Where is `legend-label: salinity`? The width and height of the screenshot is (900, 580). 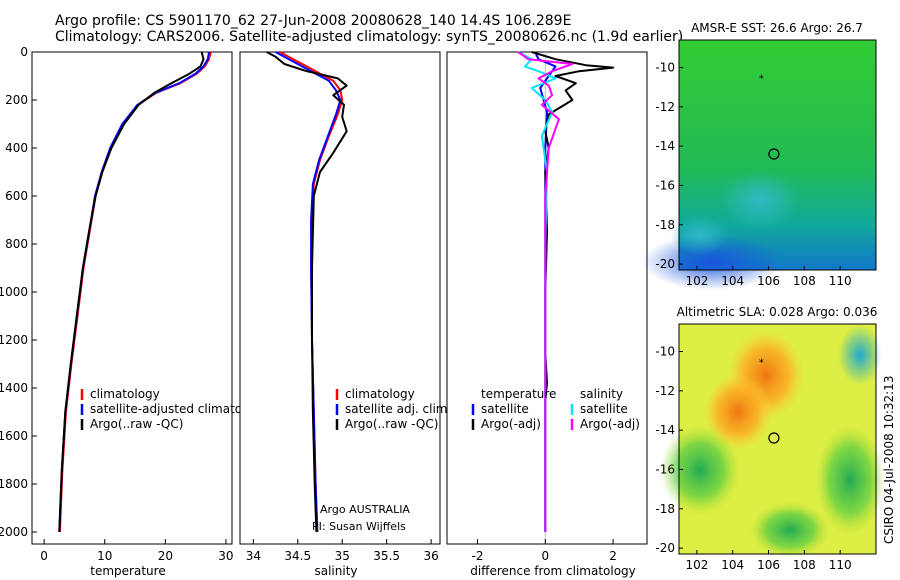
legend-label: salinity is located at coordinates (601, 394).